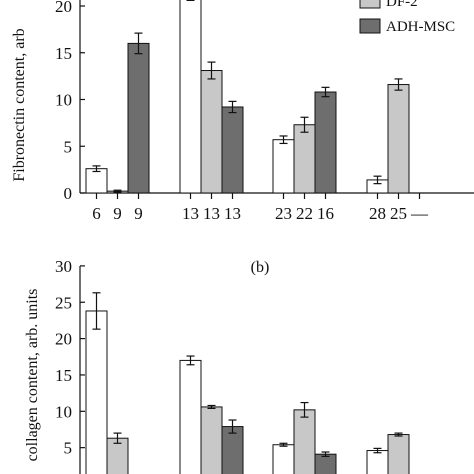  What do you see at coordinates (325, 213) in the screenshot?
I see `panel-a-category-label: 16` at bounding box center [325, 213].